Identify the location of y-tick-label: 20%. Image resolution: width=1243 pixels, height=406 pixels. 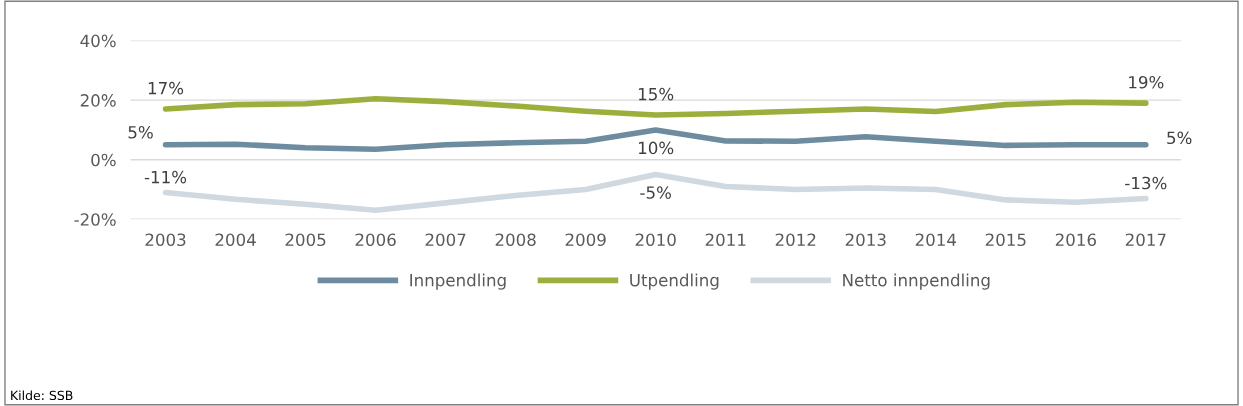
(98, 100).